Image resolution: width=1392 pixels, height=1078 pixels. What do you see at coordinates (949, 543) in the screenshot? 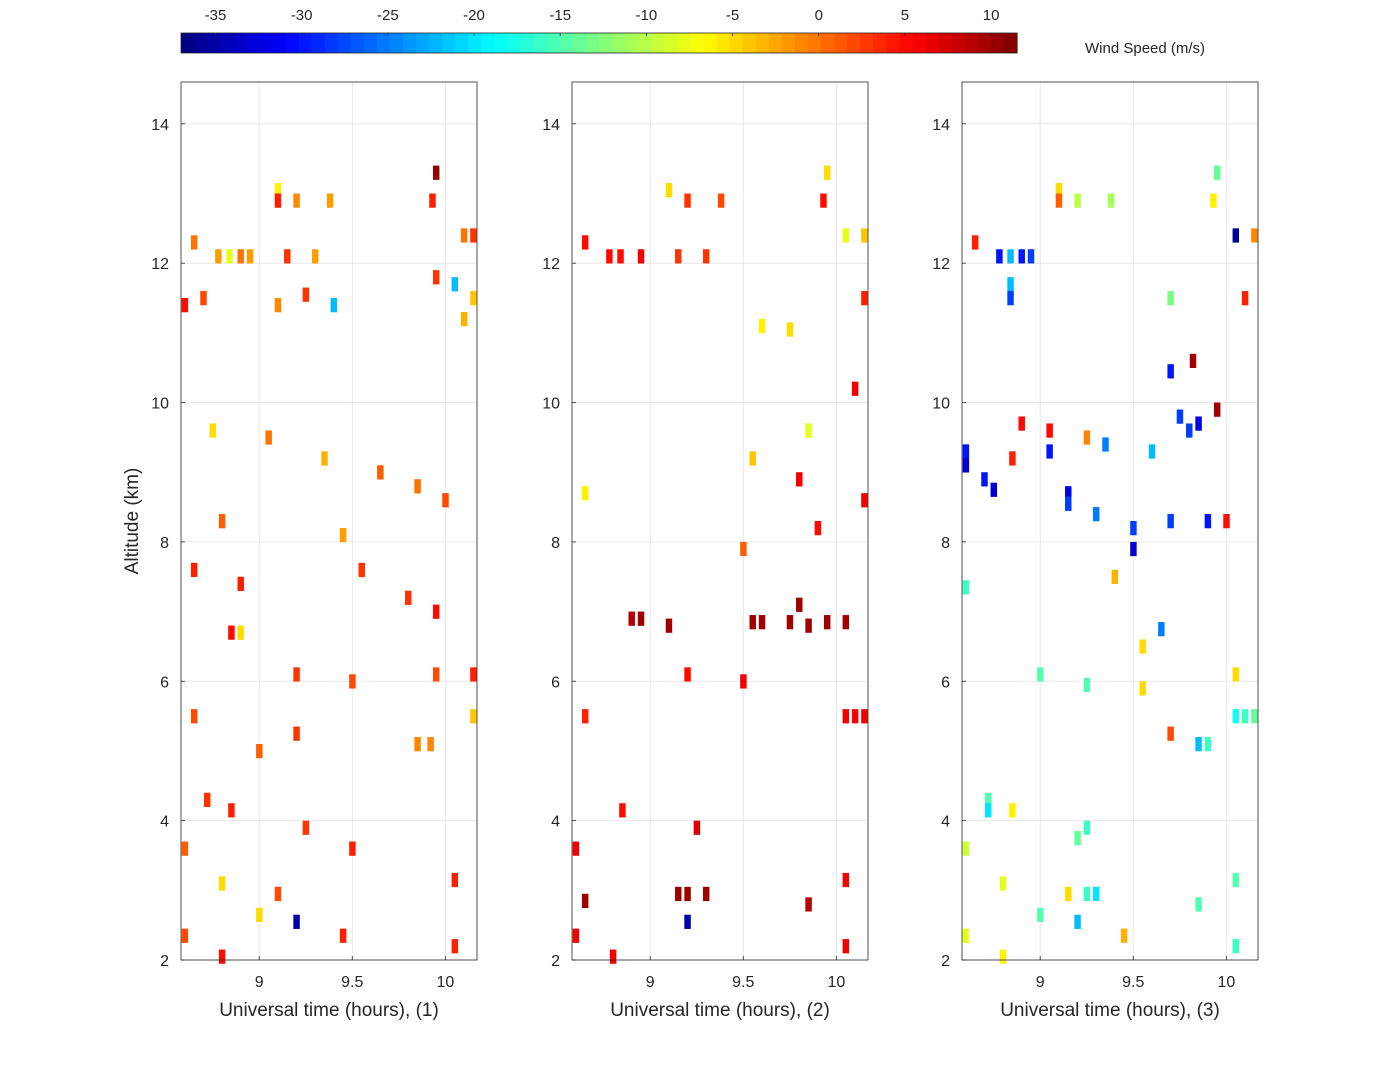
I see `panel-3-y-ticks: 2 4 6 8 10 12 14` at bounding box center [949, 543].